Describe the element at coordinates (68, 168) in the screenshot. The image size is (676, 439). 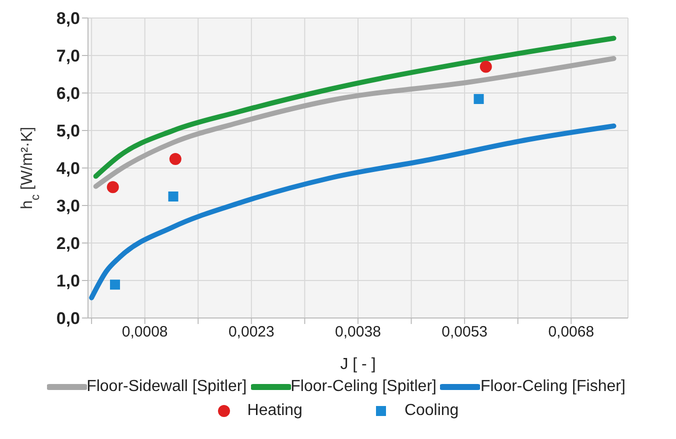
I see `y-tick-label: 4,0` at that location.